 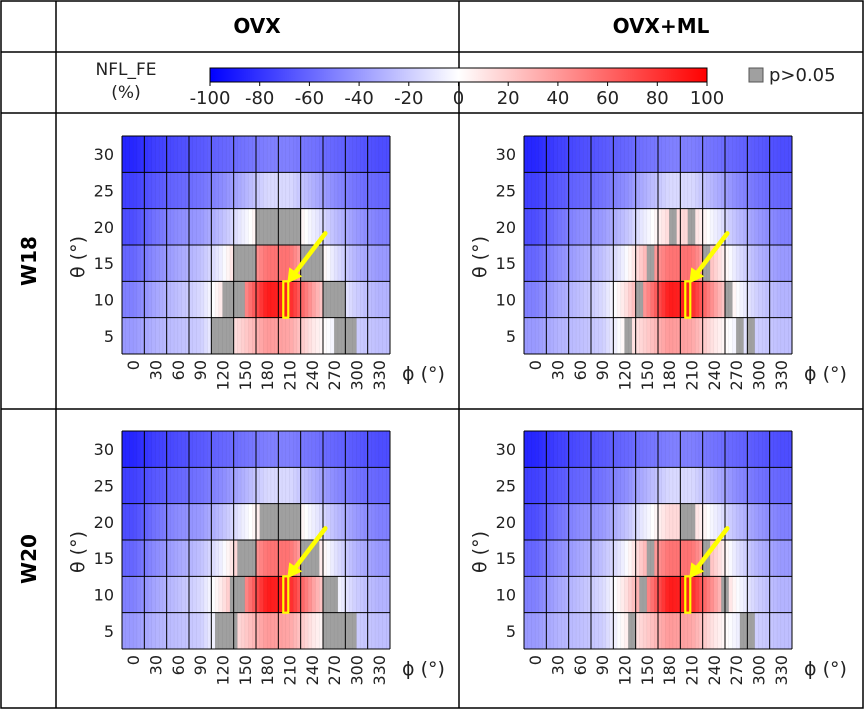 What do you see at coordinates (625, 670) in the screenshot?
I see `x-tick-label: 120` at bounding box center [625, 670].